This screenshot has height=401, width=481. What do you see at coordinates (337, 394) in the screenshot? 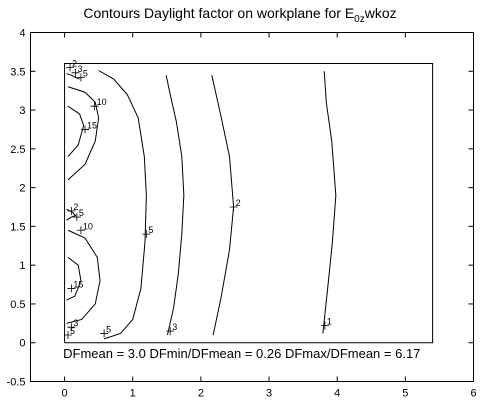
I see `x-tick-label: 4` at bounding box center [337, 394].